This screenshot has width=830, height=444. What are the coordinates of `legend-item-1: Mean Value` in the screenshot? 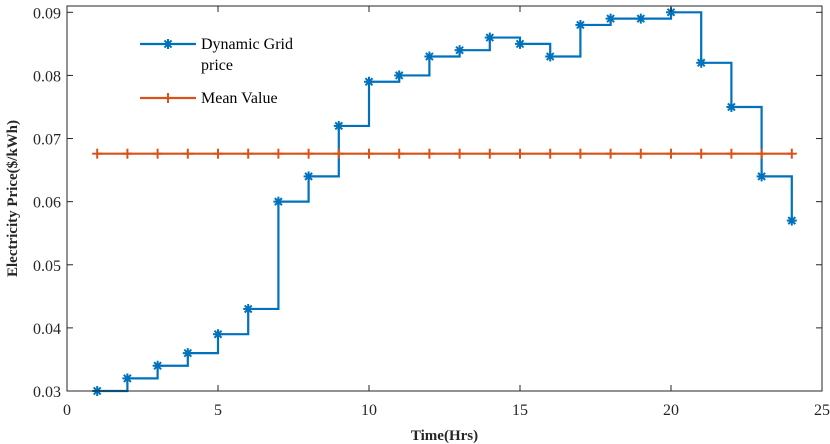 It's located at (209, 98).